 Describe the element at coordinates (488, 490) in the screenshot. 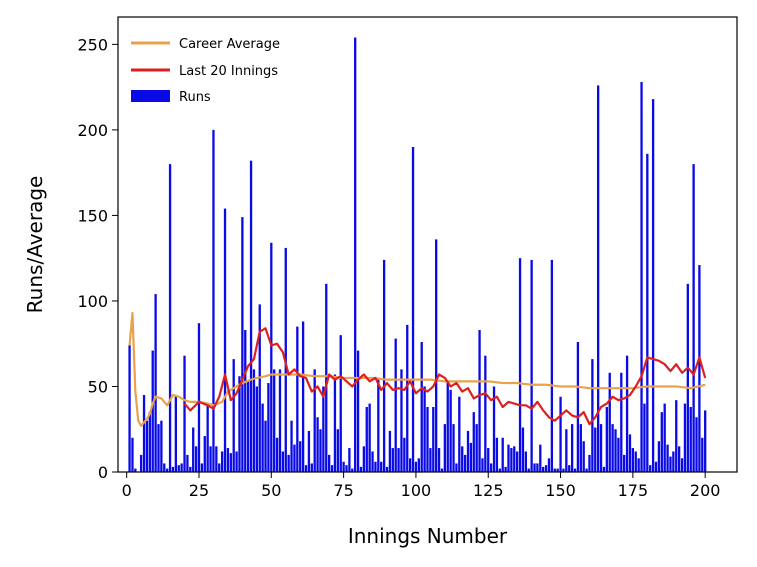

I see `x-tick-label: 125` at that location.